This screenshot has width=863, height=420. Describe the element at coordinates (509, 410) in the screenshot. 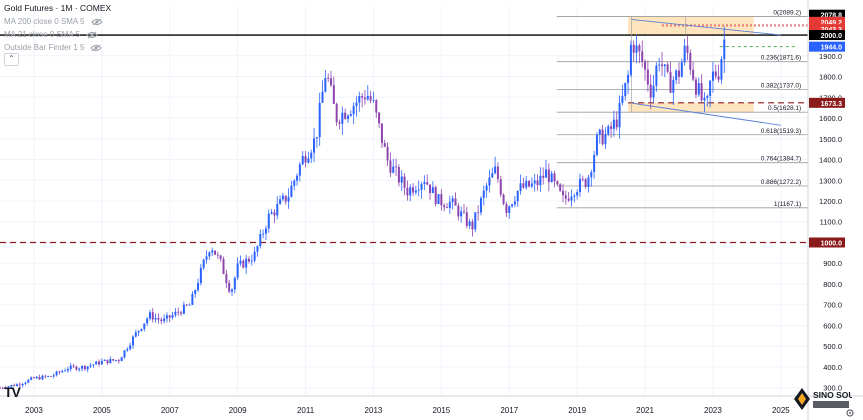

I see `x-tick-label: 2017` at that location.